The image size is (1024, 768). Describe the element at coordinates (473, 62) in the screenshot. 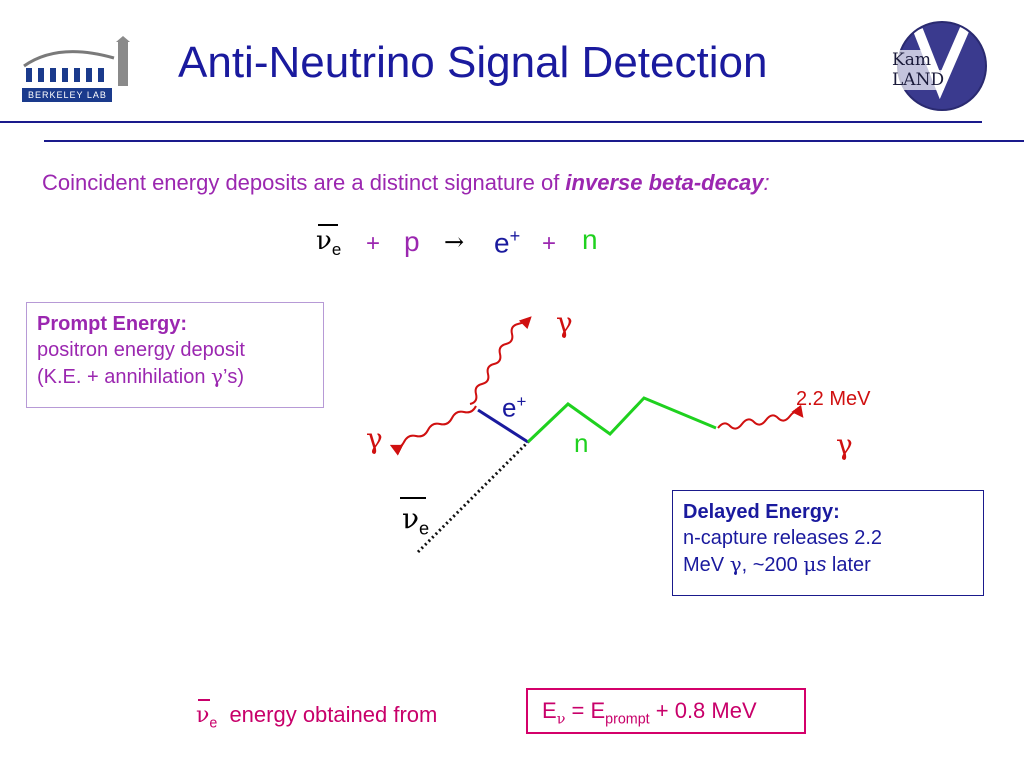

I see `page-title: Anti-Neutrino Signal Detection` at that location.